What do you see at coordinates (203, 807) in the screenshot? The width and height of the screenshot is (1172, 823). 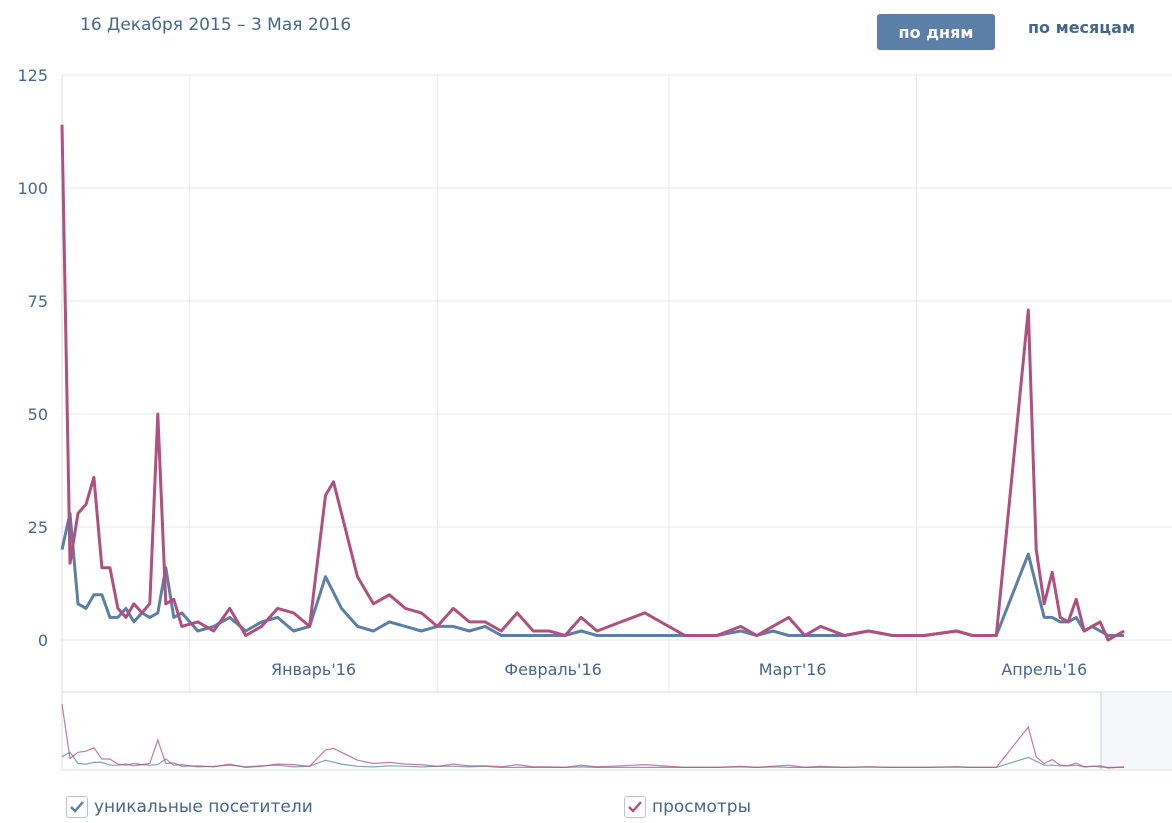 I see `unique-visitors-label: уникальные посетители` at bounding box center [203, 807].